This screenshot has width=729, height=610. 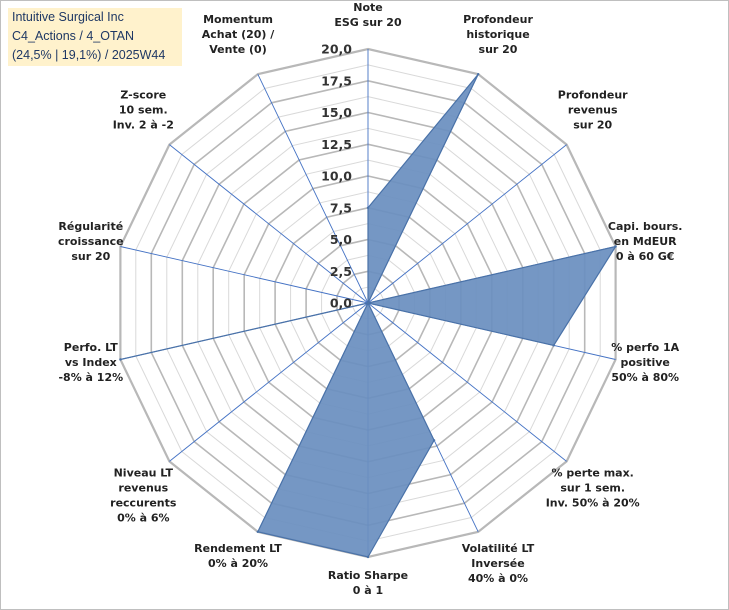 I want to click on tick-label: 20,0, so click(x=336, y=49).